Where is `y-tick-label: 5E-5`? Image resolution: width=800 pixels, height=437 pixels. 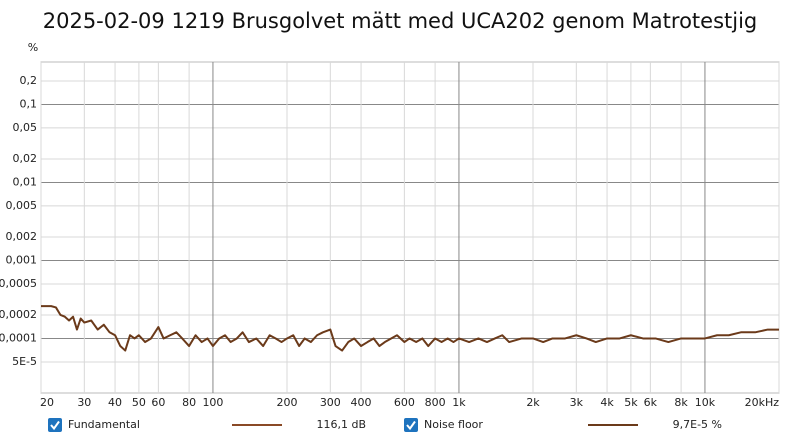 y-tick-label: 5E-5 is located at coordinates (24, 361).